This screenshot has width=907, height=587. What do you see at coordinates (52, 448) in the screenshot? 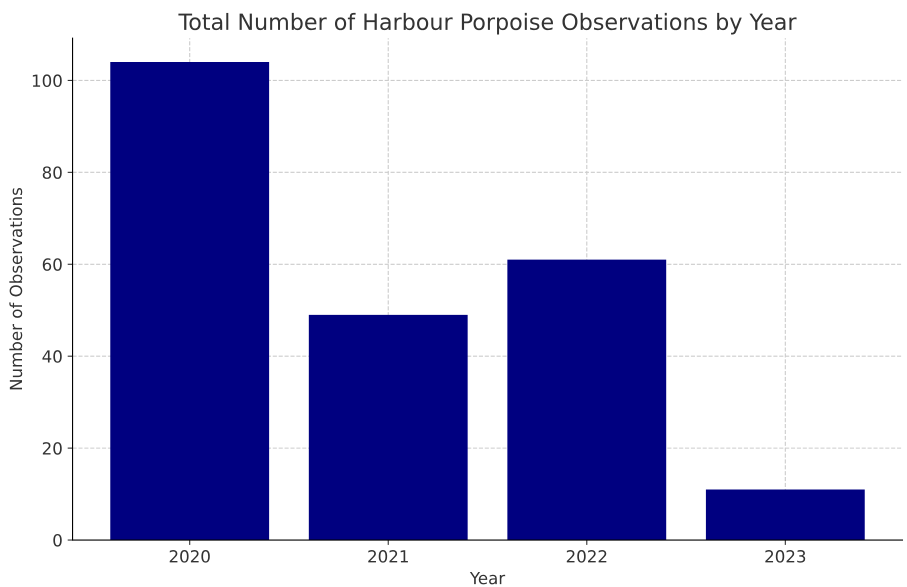
I see `y-tick-label: 20` at bounding box center [52, 448].